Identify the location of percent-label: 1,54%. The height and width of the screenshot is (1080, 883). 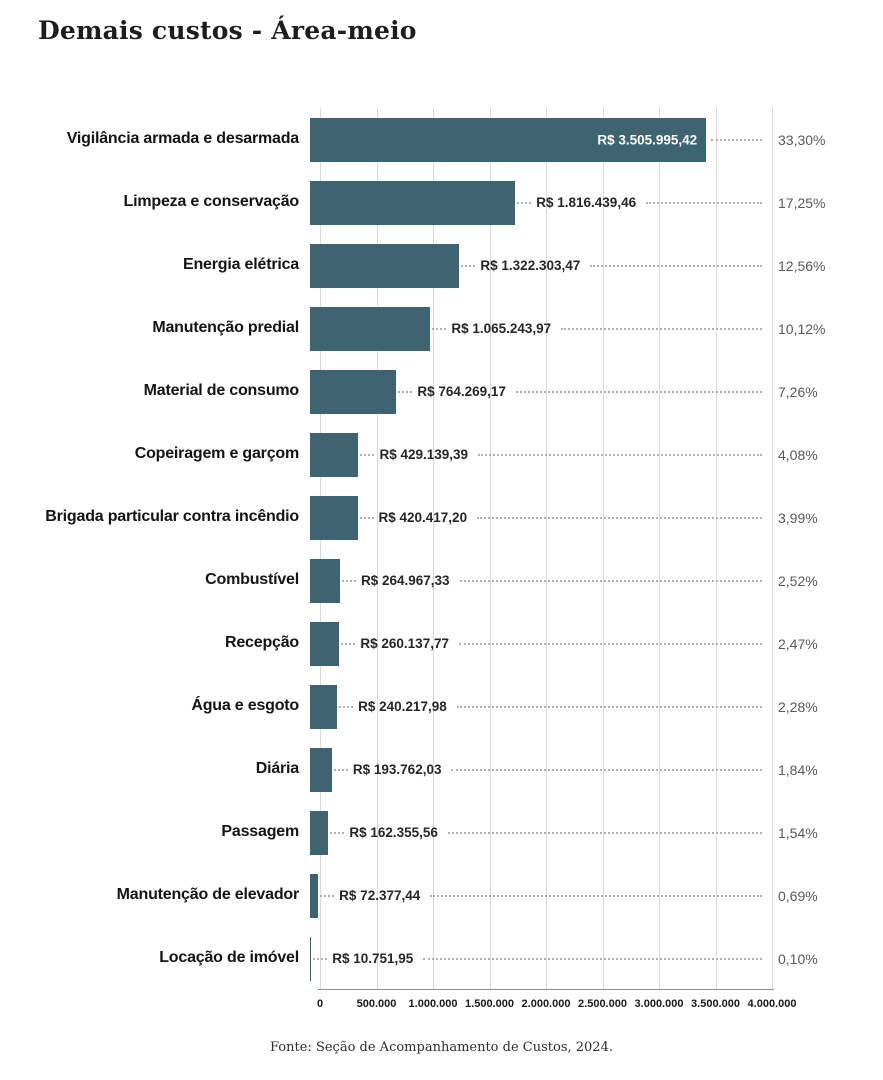
(798, 832).